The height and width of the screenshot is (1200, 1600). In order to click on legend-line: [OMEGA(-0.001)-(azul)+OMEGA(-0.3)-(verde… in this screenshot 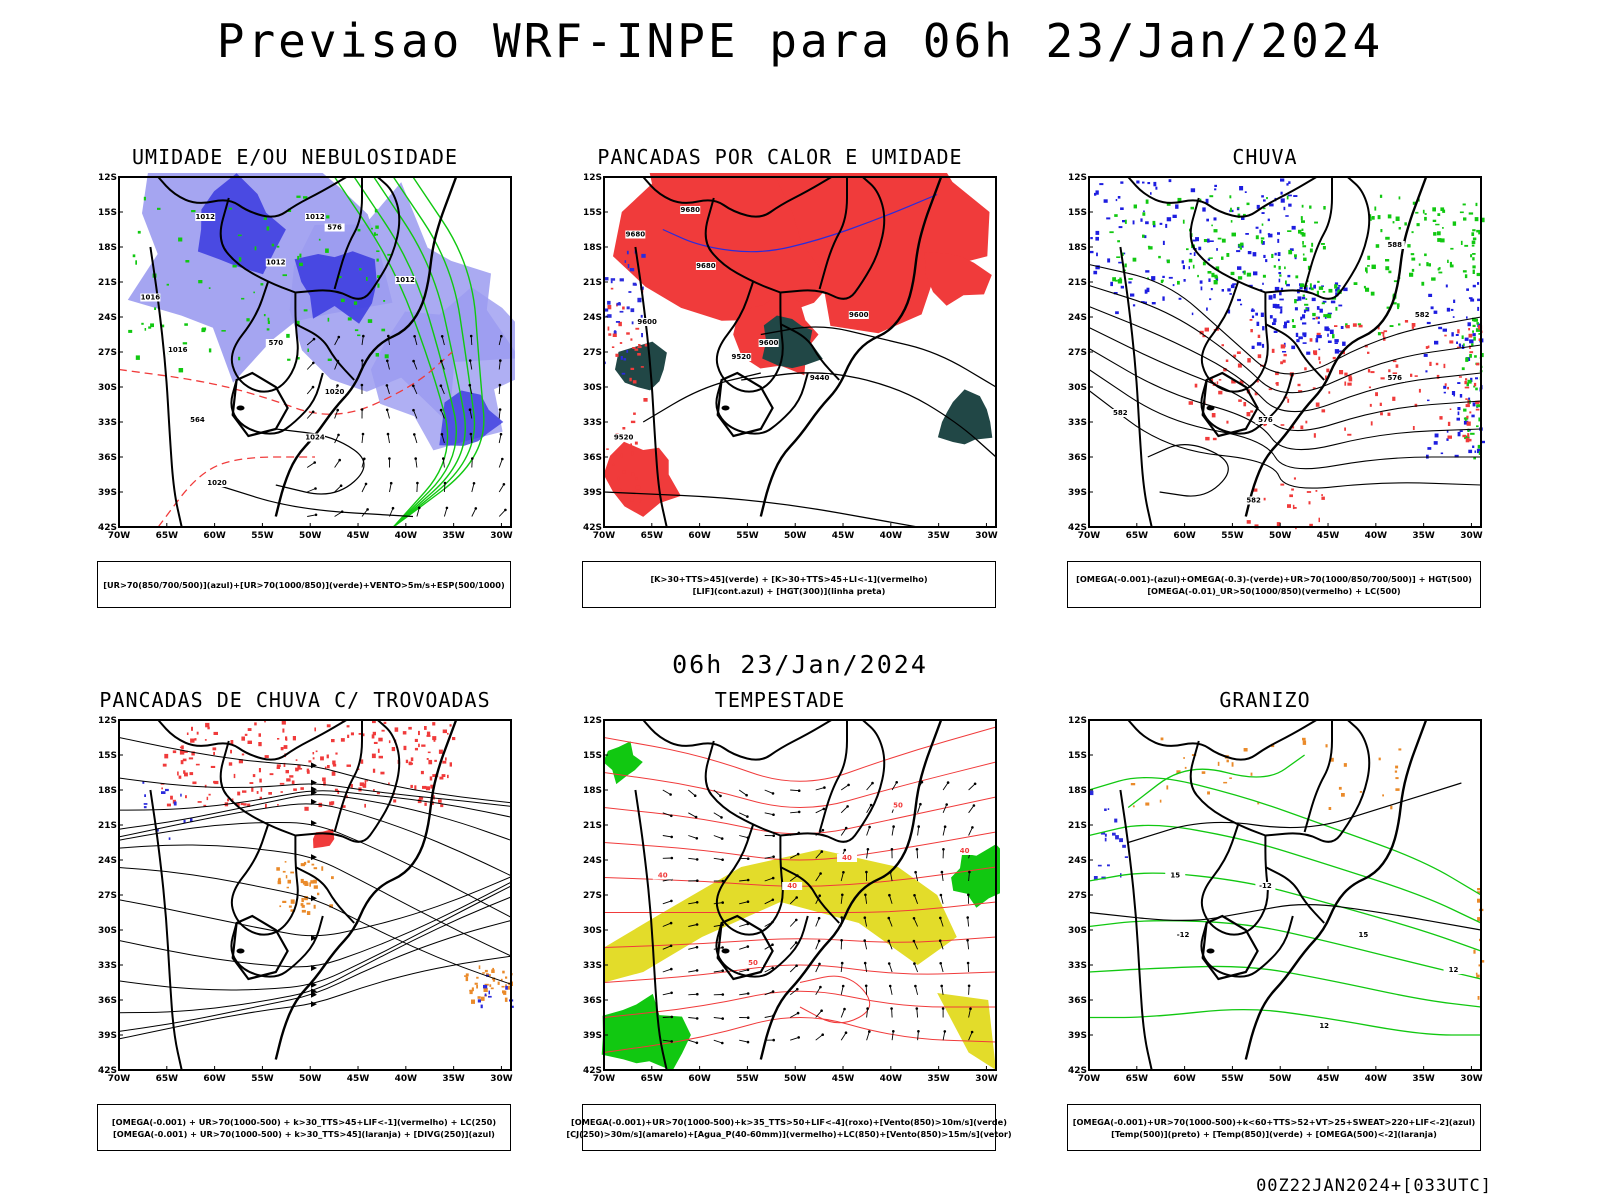, I will do `click(1274, 578)`.